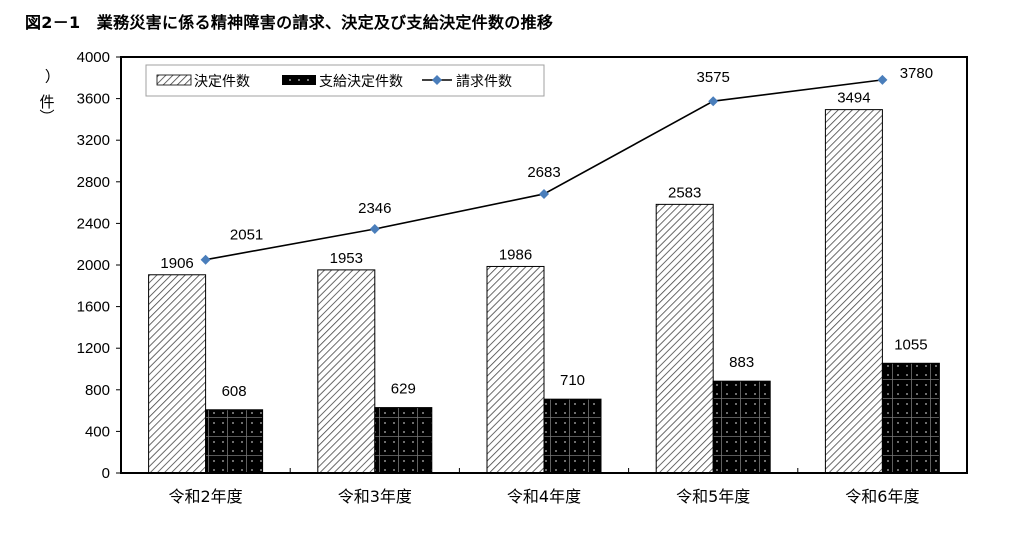 This screenshot has width=1024, height=541. I want to click on bar-value-label: 1906, so click(176, 263).